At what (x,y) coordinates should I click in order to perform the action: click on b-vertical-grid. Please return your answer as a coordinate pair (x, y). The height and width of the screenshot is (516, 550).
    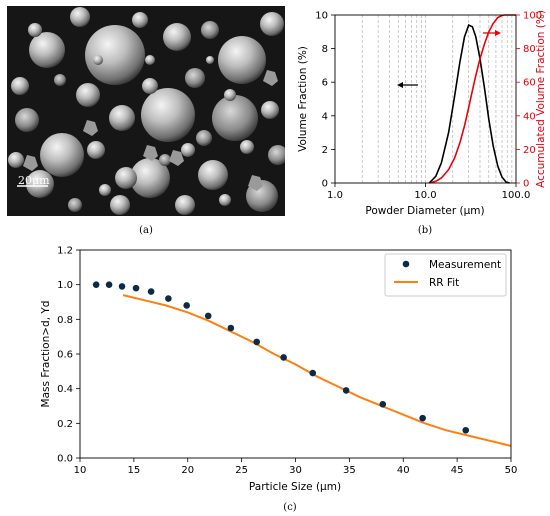
    Looking at the image, I should click on (437, 99).